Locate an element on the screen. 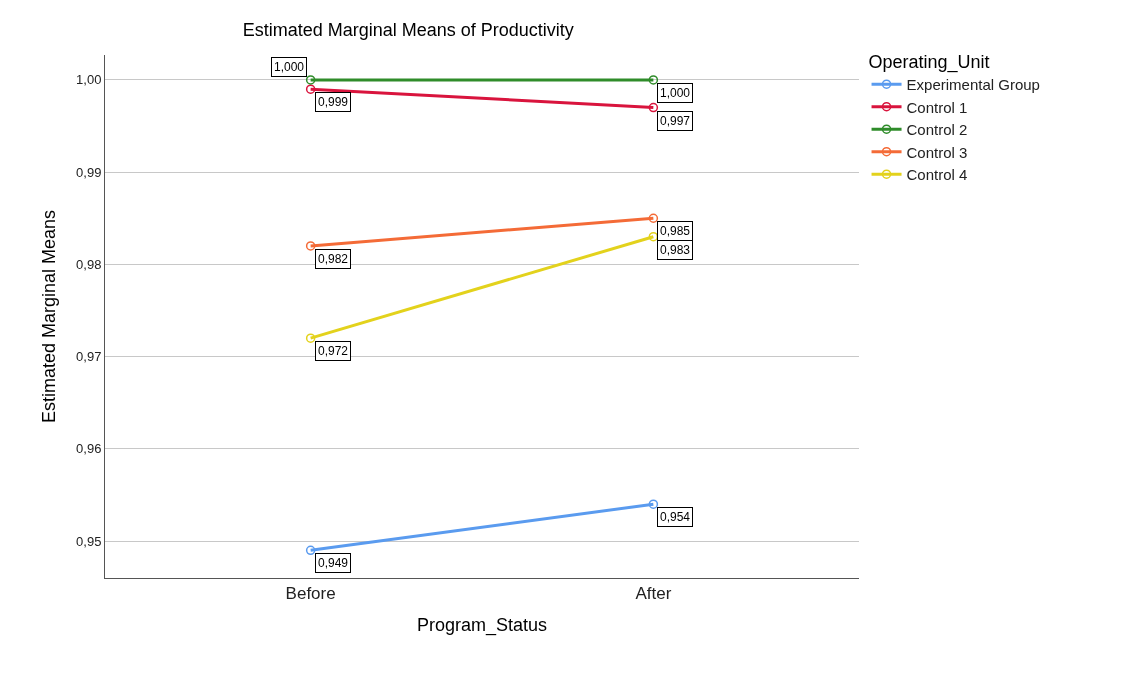  legend-label: Control 3 is located at coordinates (937, 152).